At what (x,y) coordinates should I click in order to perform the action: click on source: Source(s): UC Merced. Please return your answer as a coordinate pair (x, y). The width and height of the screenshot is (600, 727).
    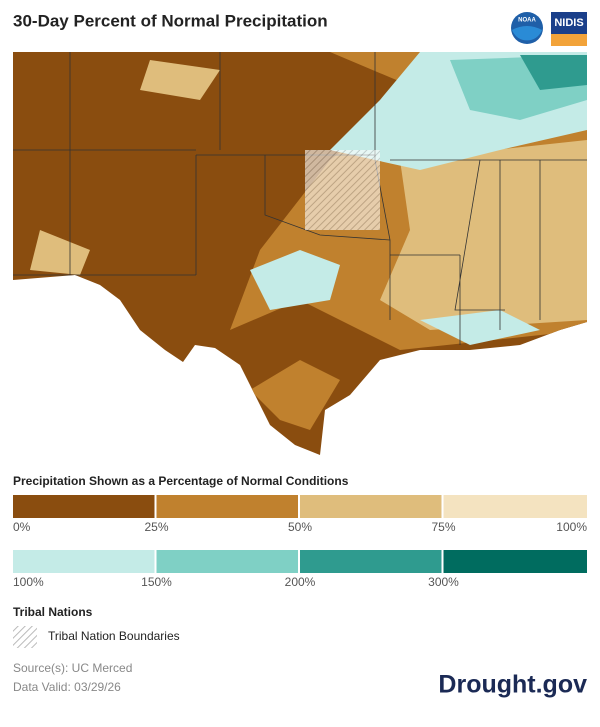
    Looking at the image, I should click on (72, 668).